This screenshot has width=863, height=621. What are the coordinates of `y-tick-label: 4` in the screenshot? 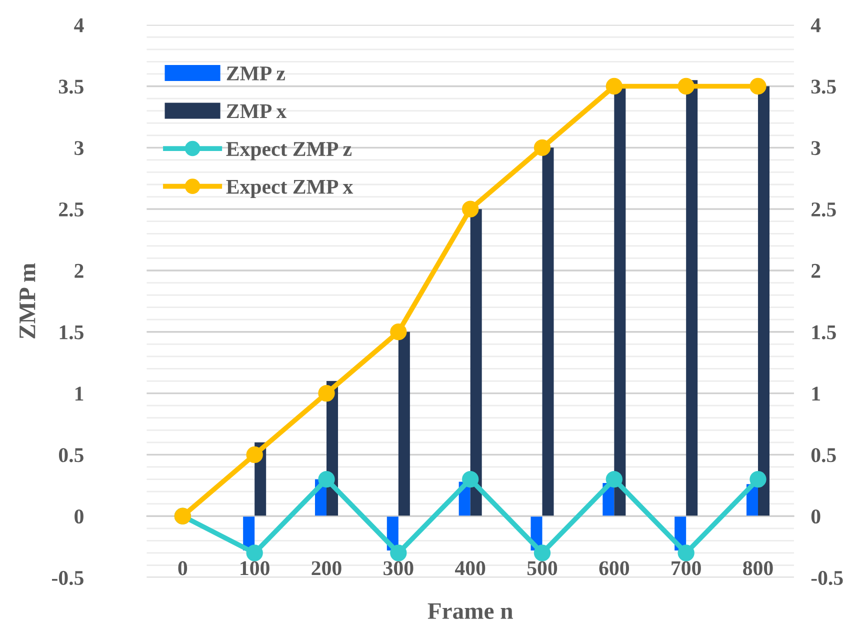 It's located at (79, 25).